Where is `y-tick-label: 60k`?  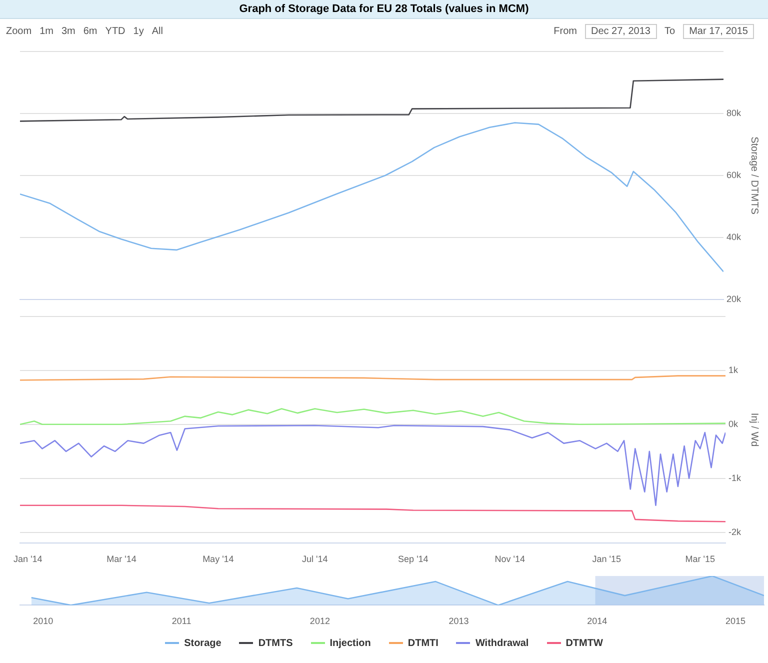
y-tick-label: 60k is located at coordinates (734, 175).